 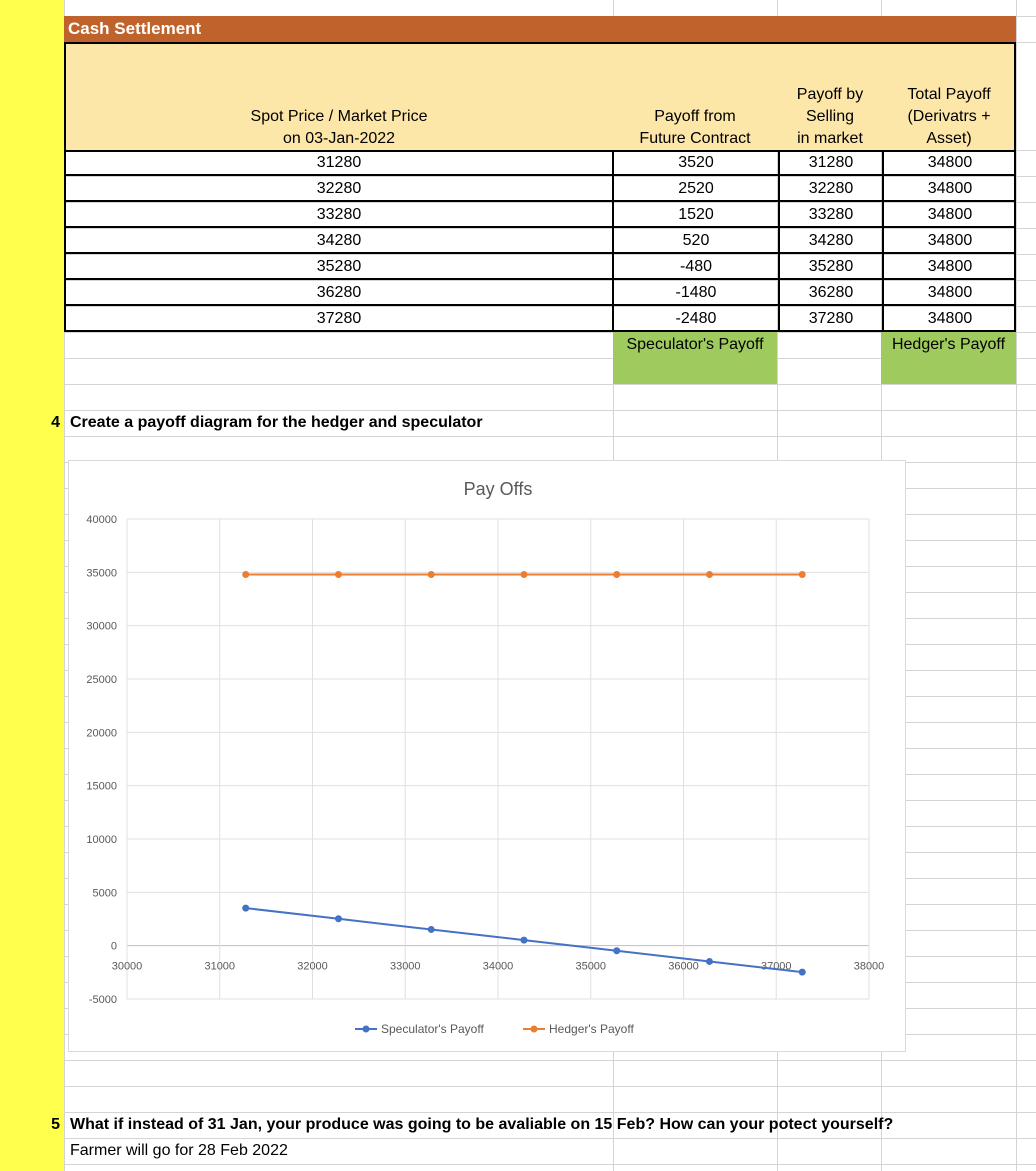 I want to click on question-number-5: 5, so click(x=55, y=1124).